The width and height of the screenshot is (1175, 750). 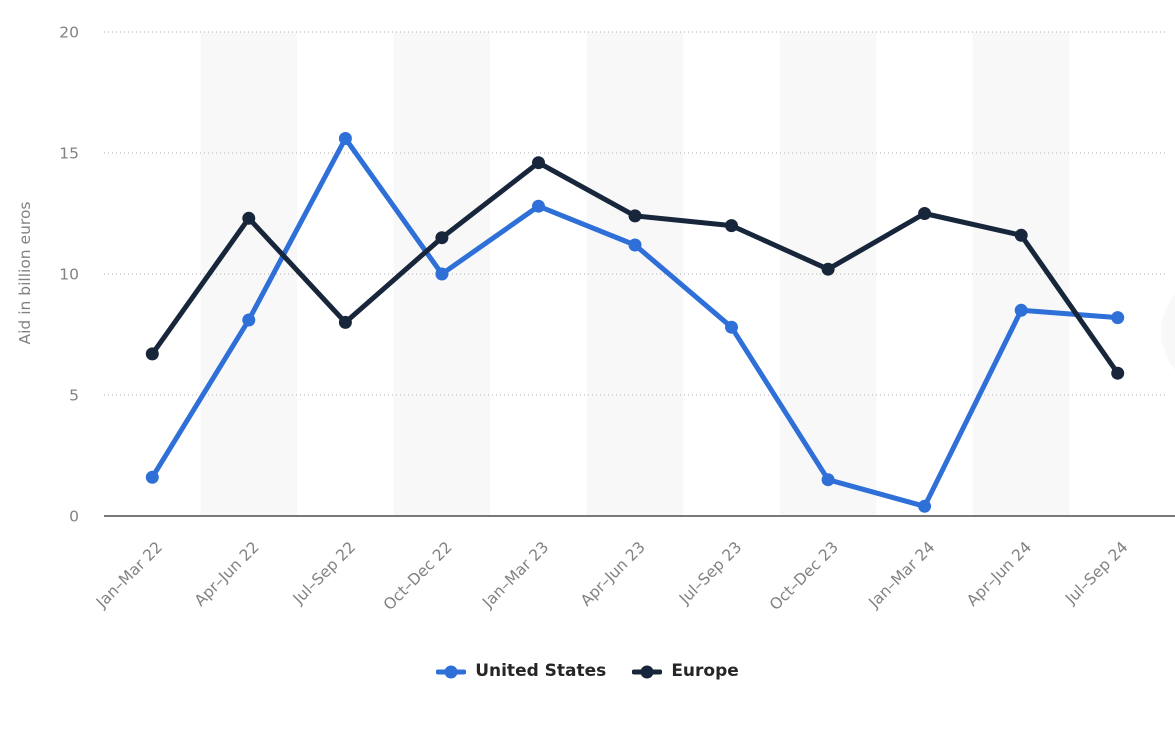 What do you see at coordinates (69, 275) in the screenshot?
I see `y-tick-label-10: 10` at bounding box center [69, 275].